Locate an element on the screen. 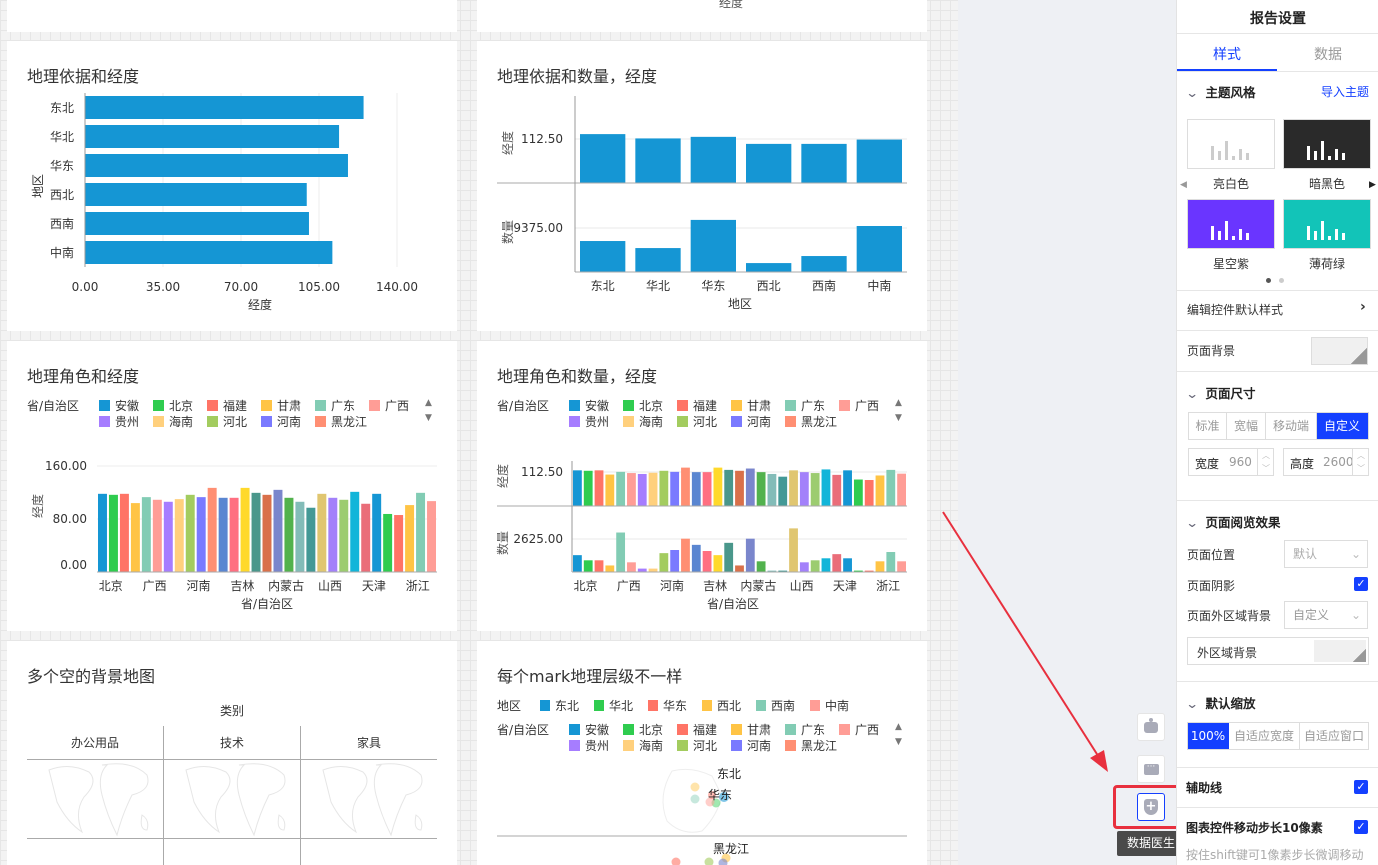 The width and height of the screenshot is (1378, 865). carousel-dot is located at coordinates (1281, 280).